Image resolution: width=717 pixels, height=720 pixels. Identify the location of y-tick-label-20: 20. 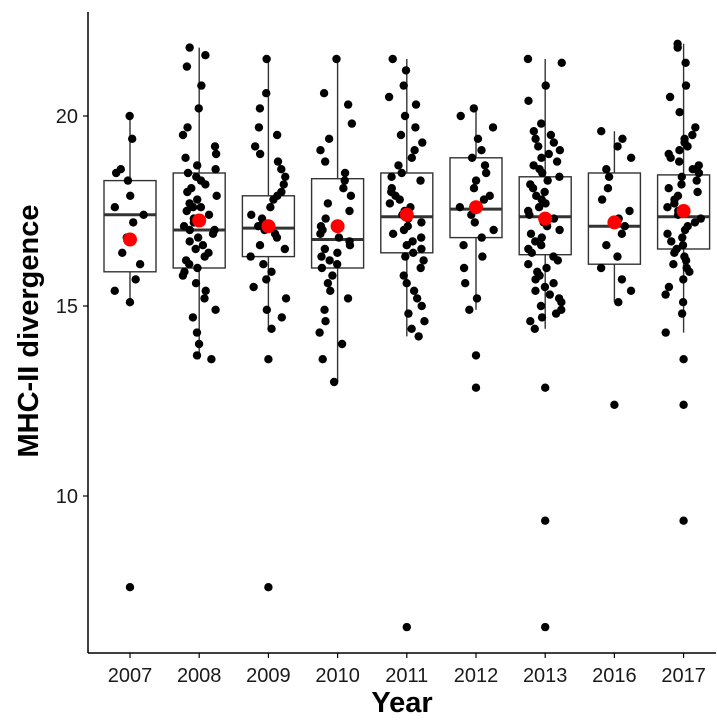
(67, 117).